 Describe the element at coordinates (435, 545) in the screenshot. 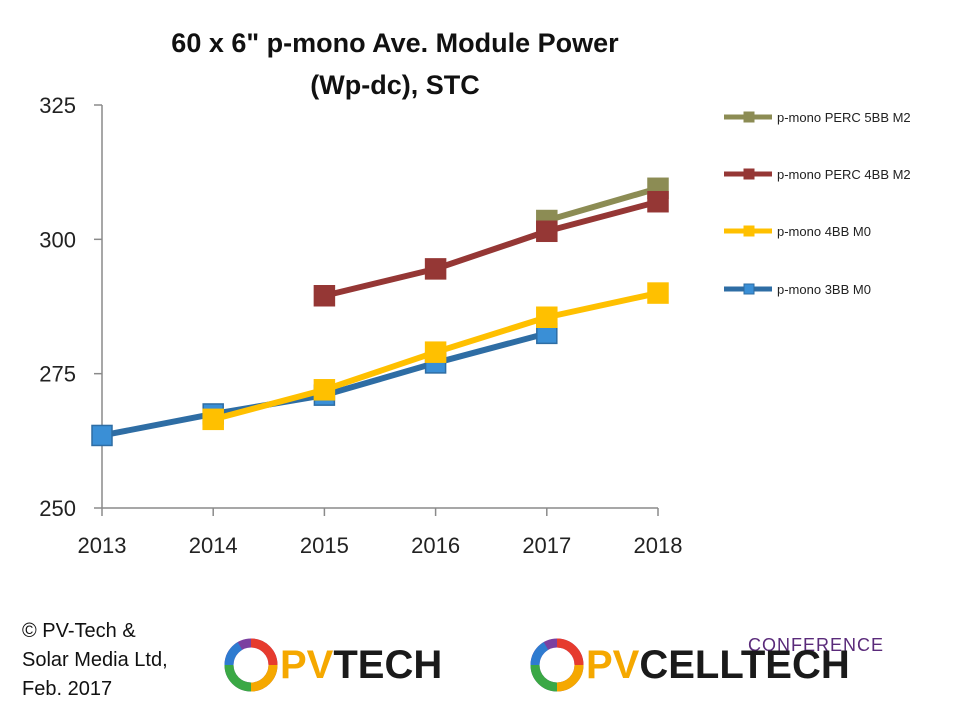

I see `x-tick-label: 2016` at that location.